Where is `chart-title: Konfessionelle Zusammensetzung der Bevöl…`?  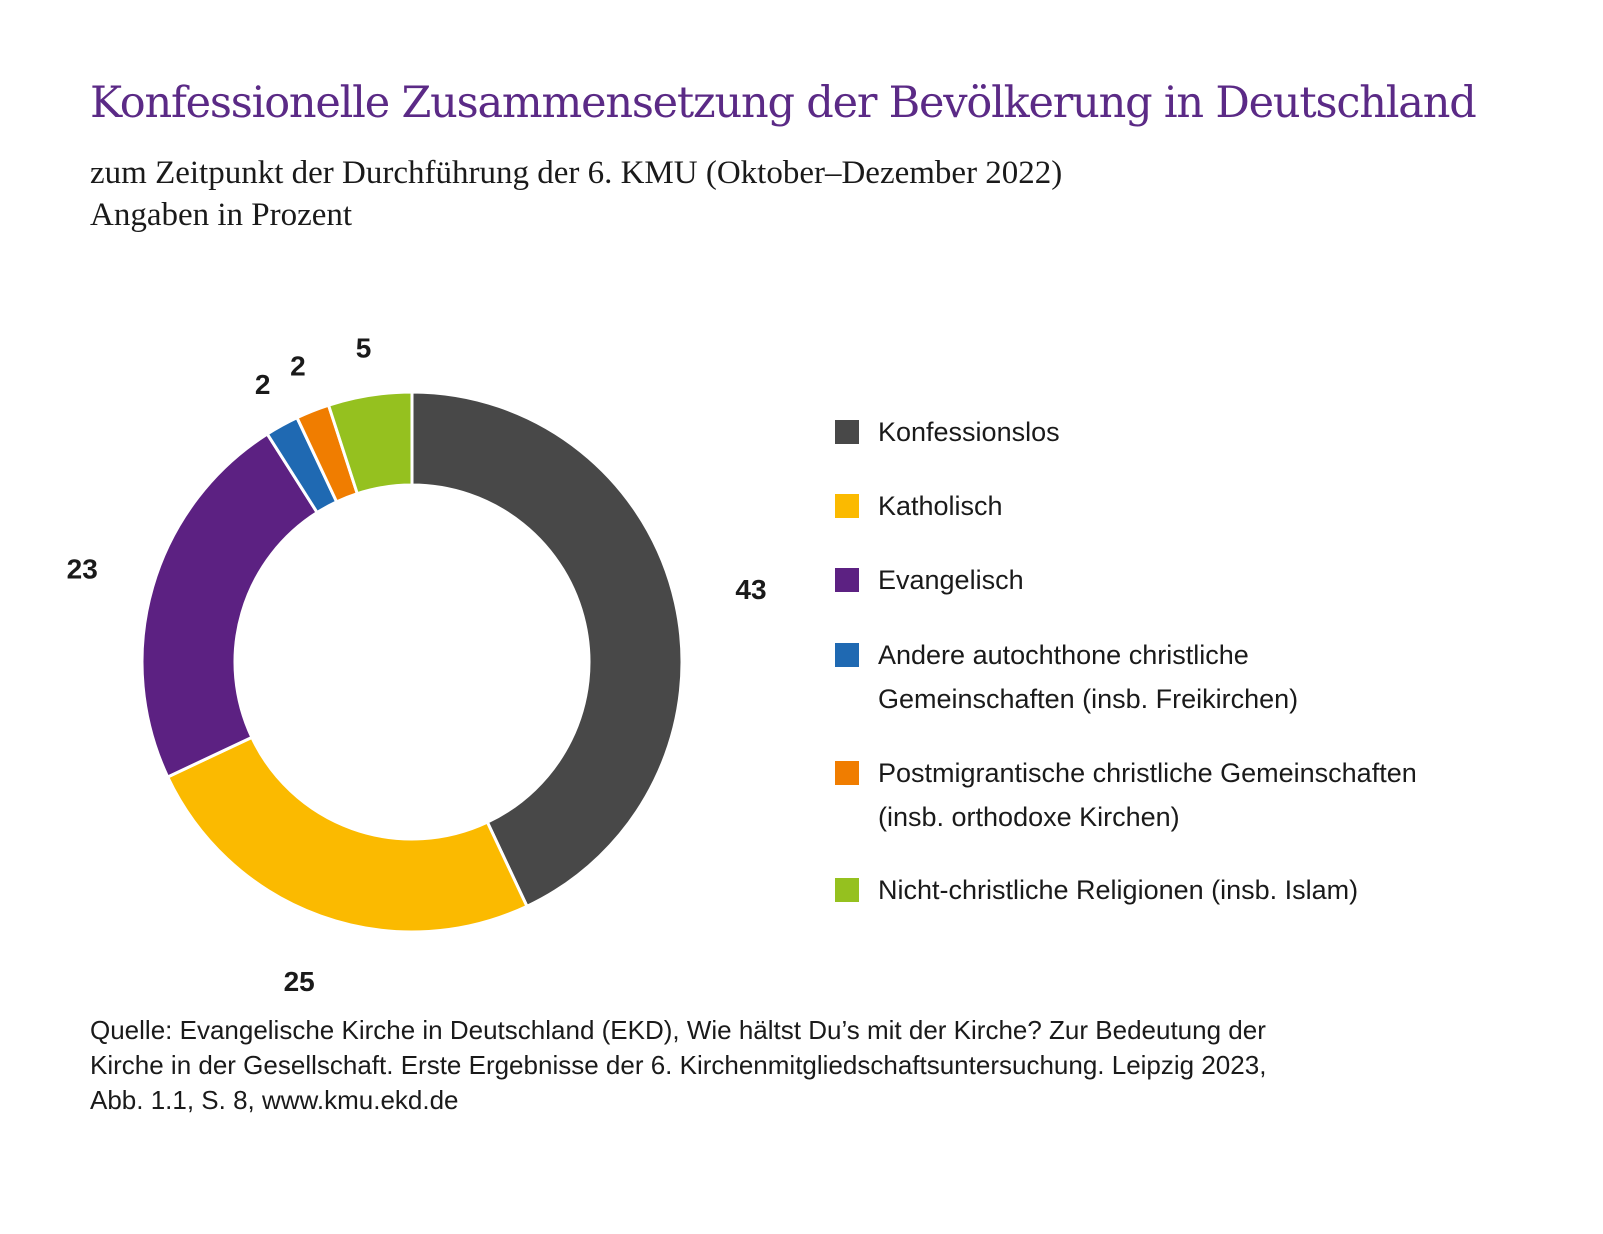
chart-title: Konfessionelle Zusammensetzung der Bevöl… is located at coordinates (783, 103).